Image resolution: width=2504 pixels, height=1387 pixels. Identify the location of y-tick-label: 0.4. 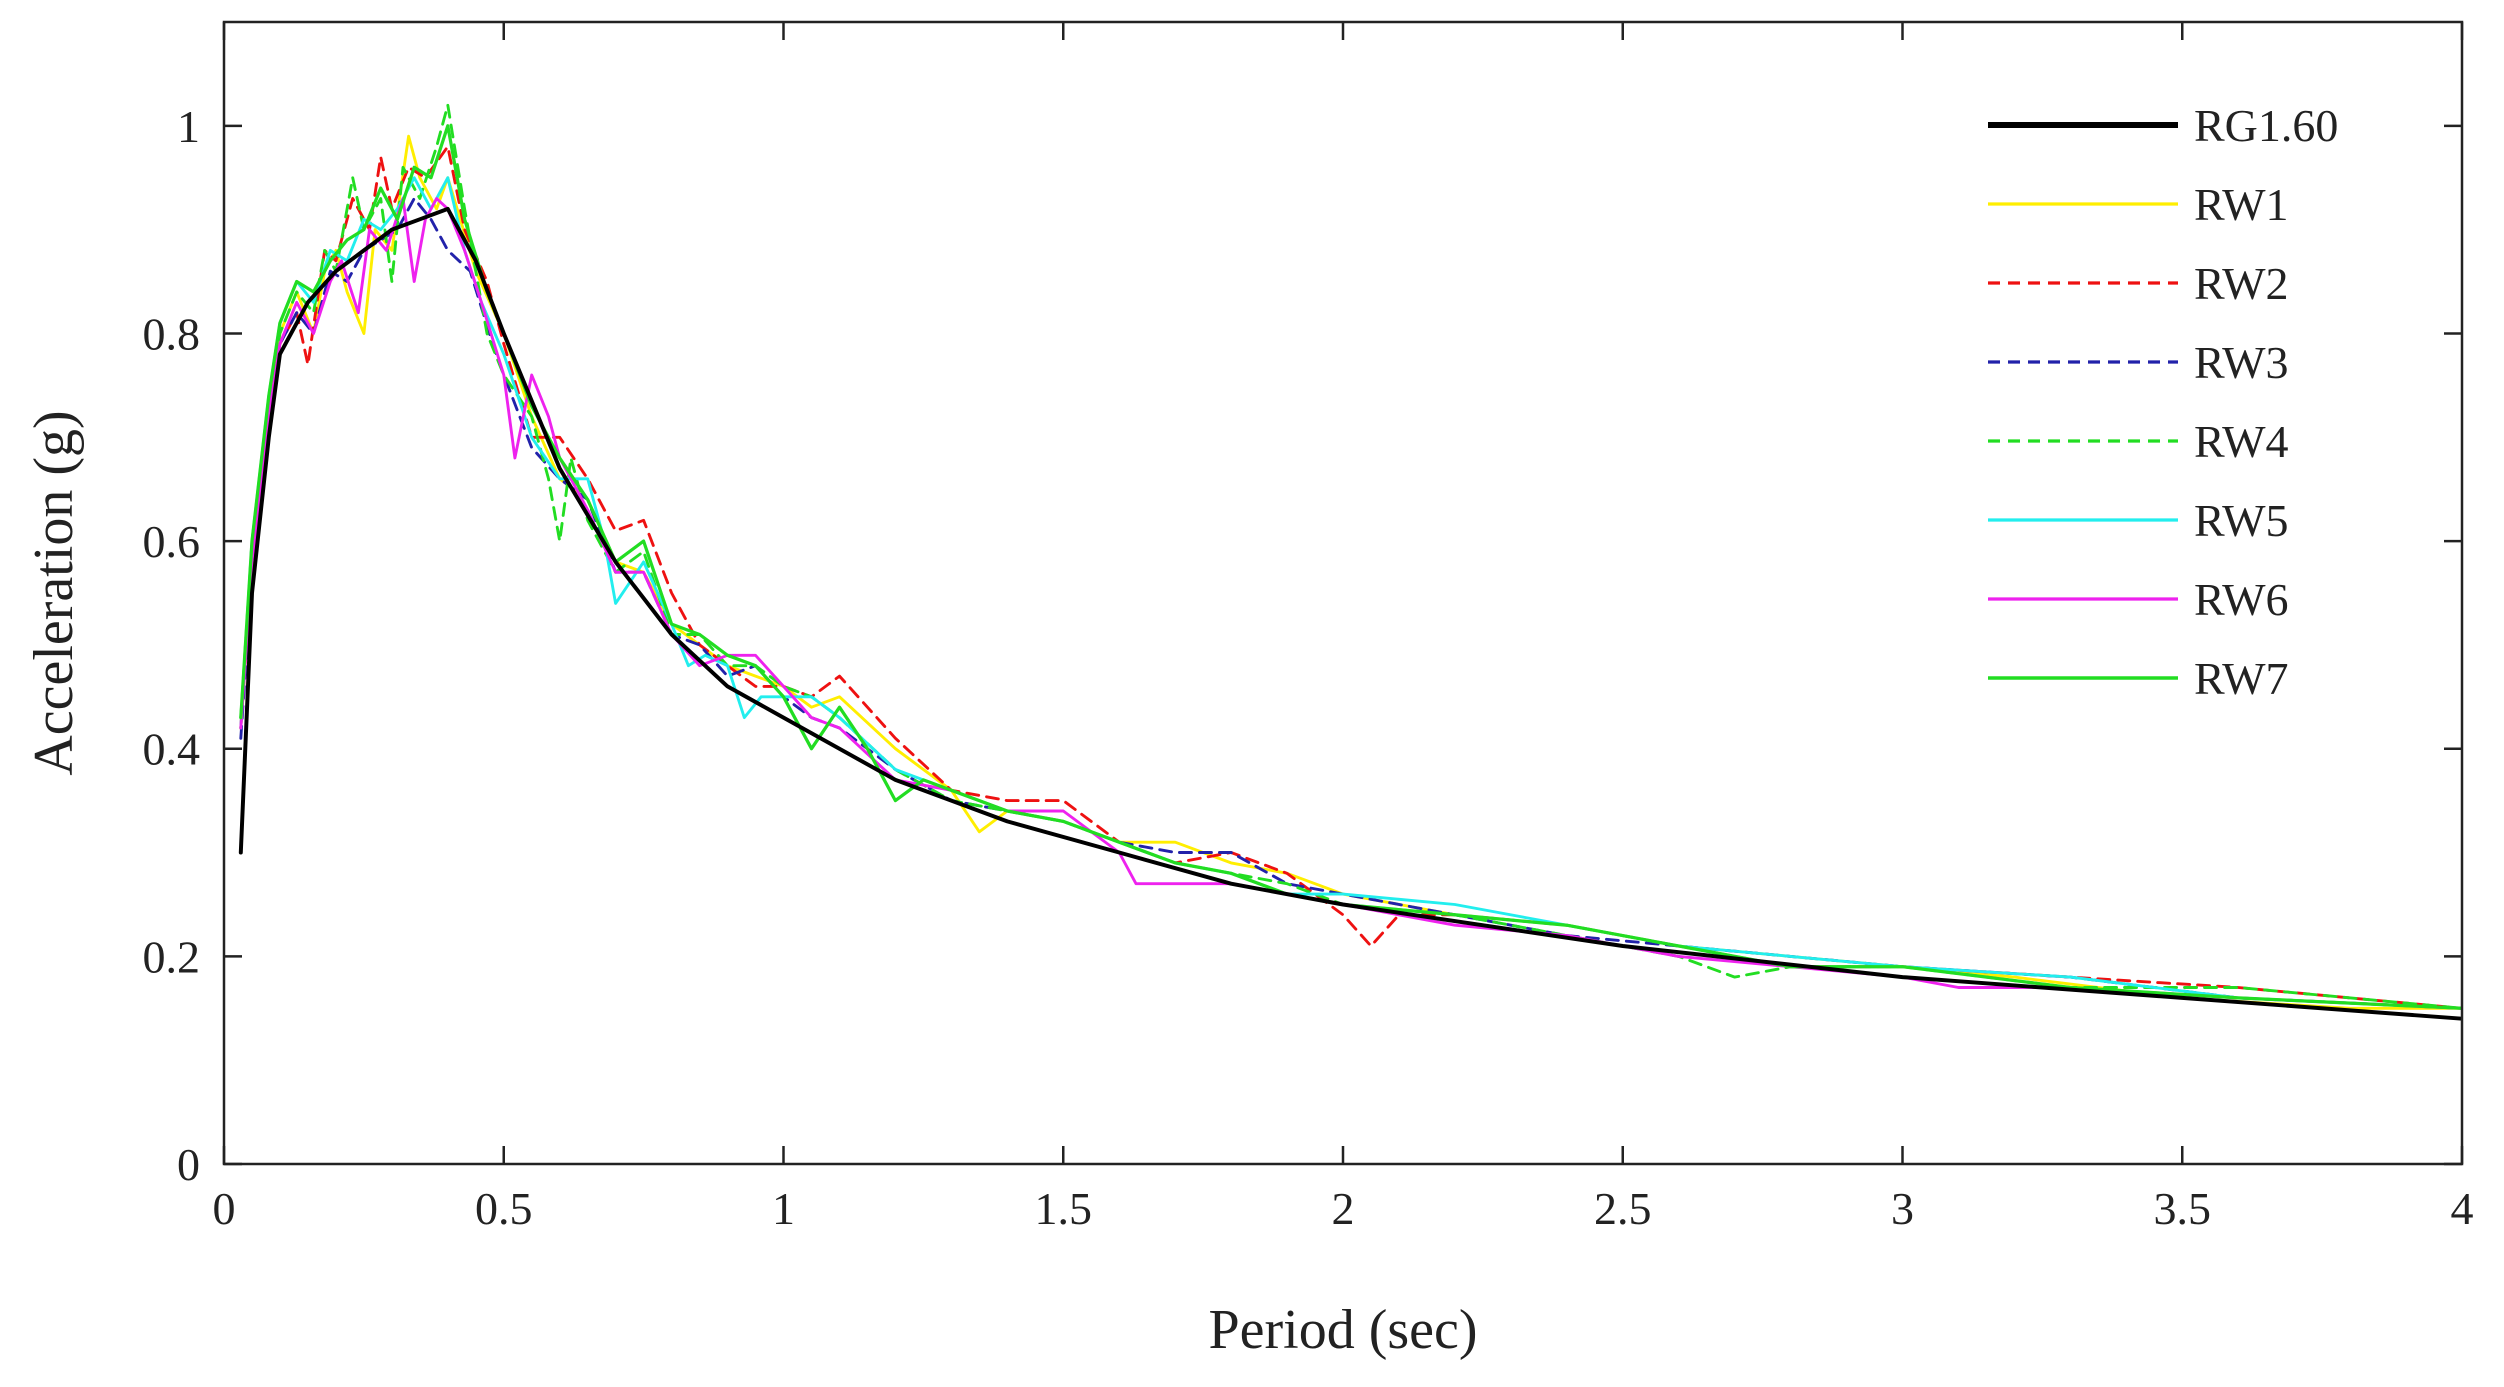
(172, 749).